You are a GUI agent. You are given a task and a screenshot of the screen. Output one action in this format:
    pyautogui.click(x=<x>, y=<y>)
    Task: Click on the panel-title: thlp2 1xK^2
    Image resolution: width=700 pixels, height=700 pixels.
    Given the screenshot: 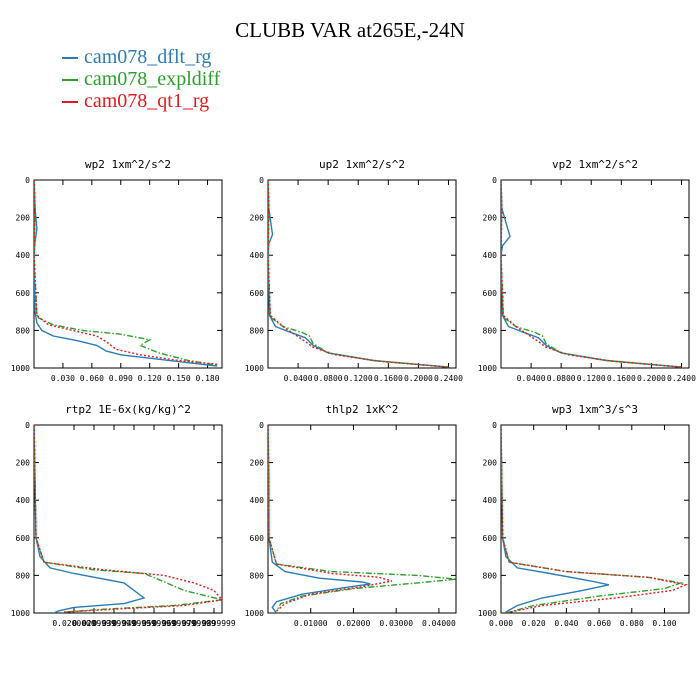 What is the action you would take?
    pyautogui.click(x=362, y=409)
    